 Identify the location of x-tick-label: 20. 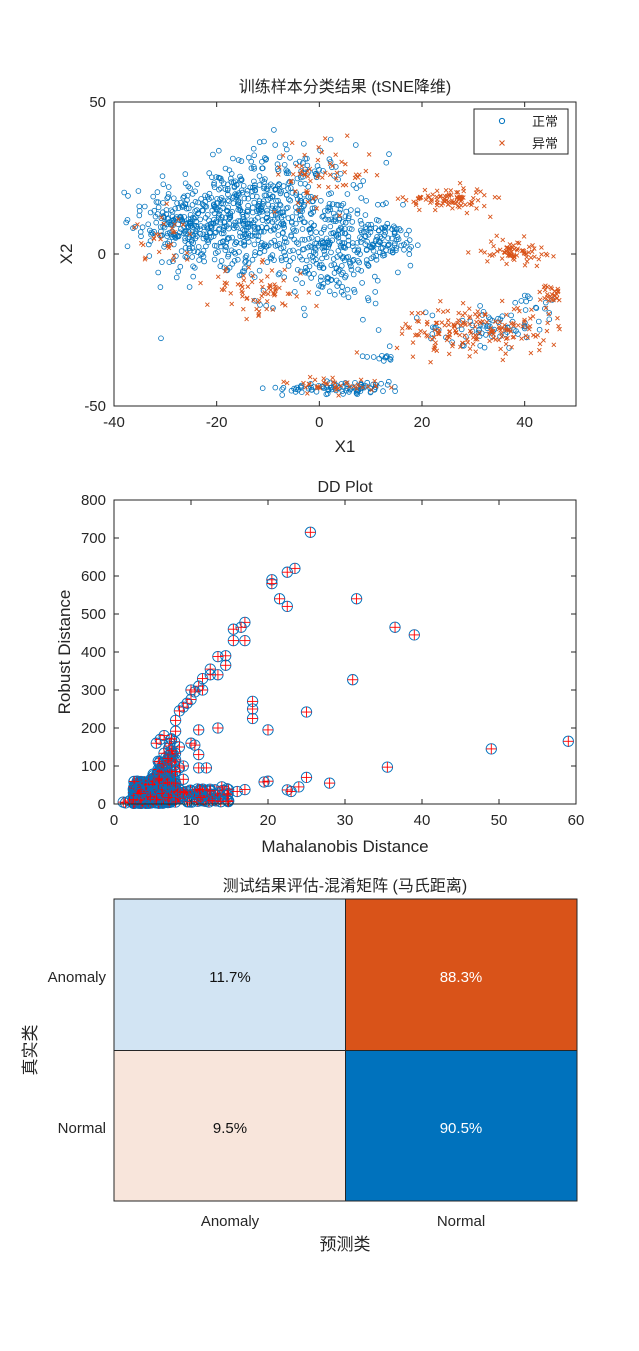
(268, 820).